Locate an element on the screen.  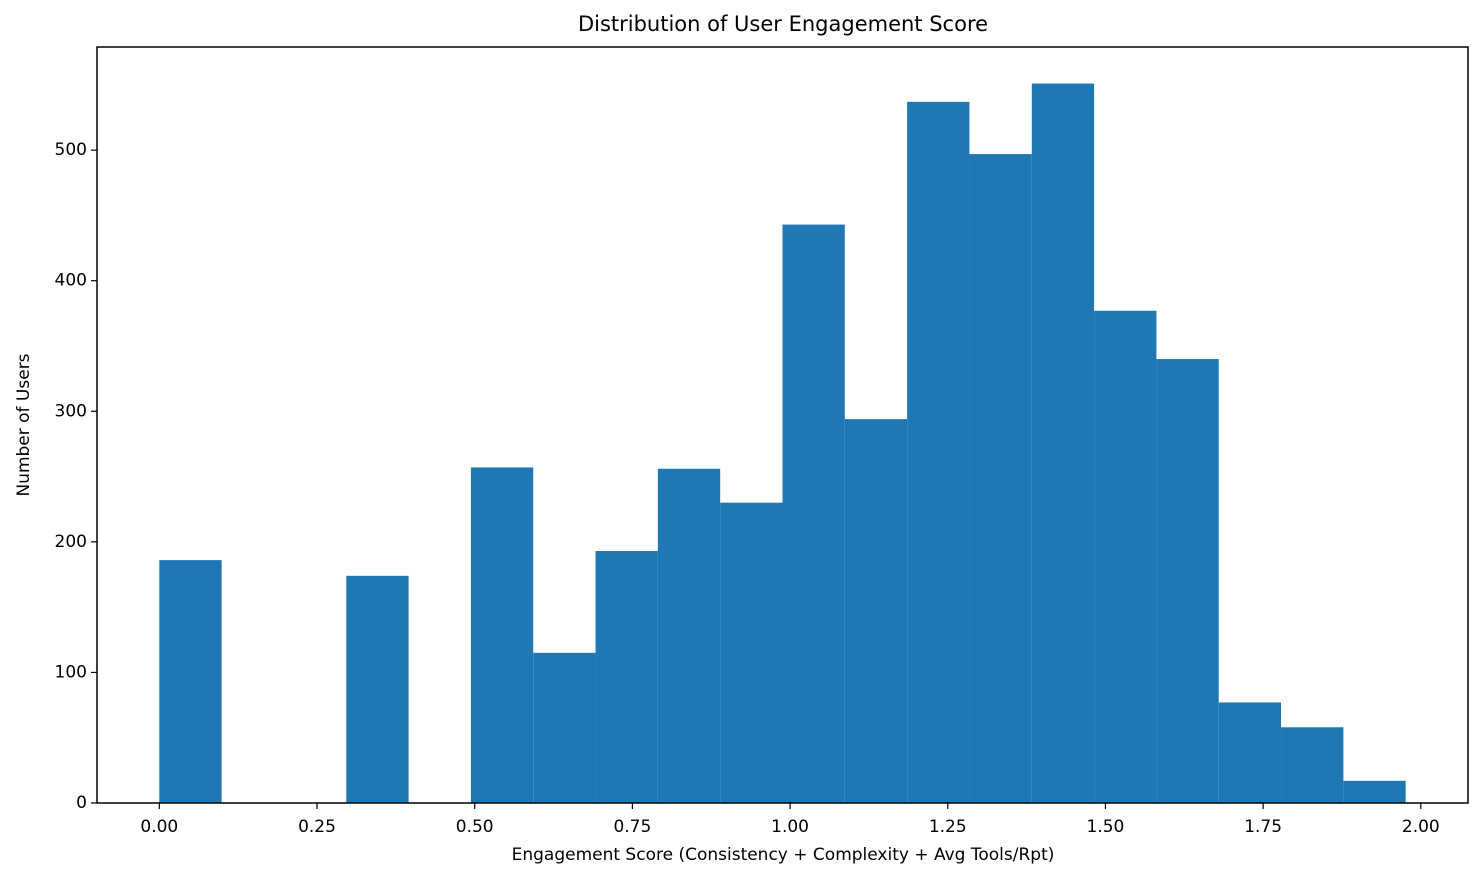
y-tick-label: 0 is located at coordinates (81, 803).